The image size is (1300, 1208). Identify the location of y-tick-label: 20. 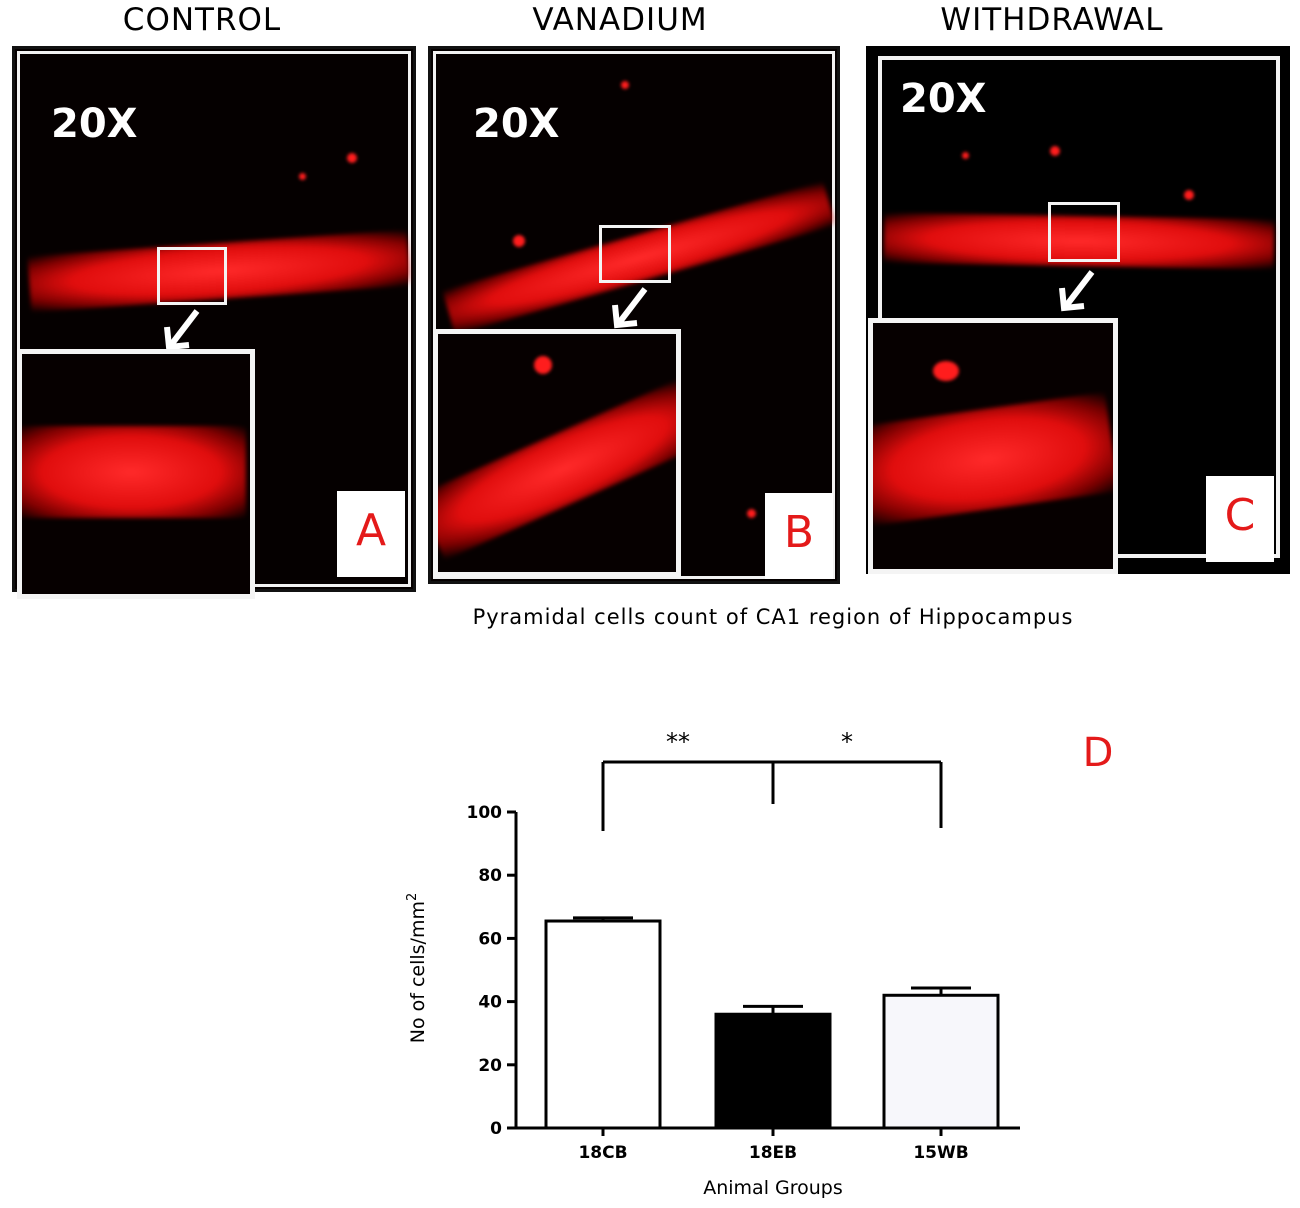
(490, 1066).